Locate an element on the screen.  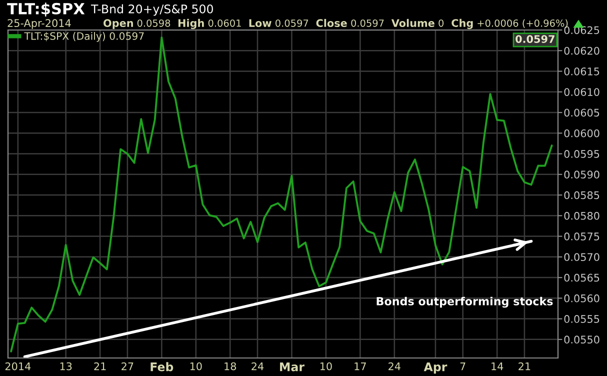
text: High 0.0601 is located at coordinates (209, 24).